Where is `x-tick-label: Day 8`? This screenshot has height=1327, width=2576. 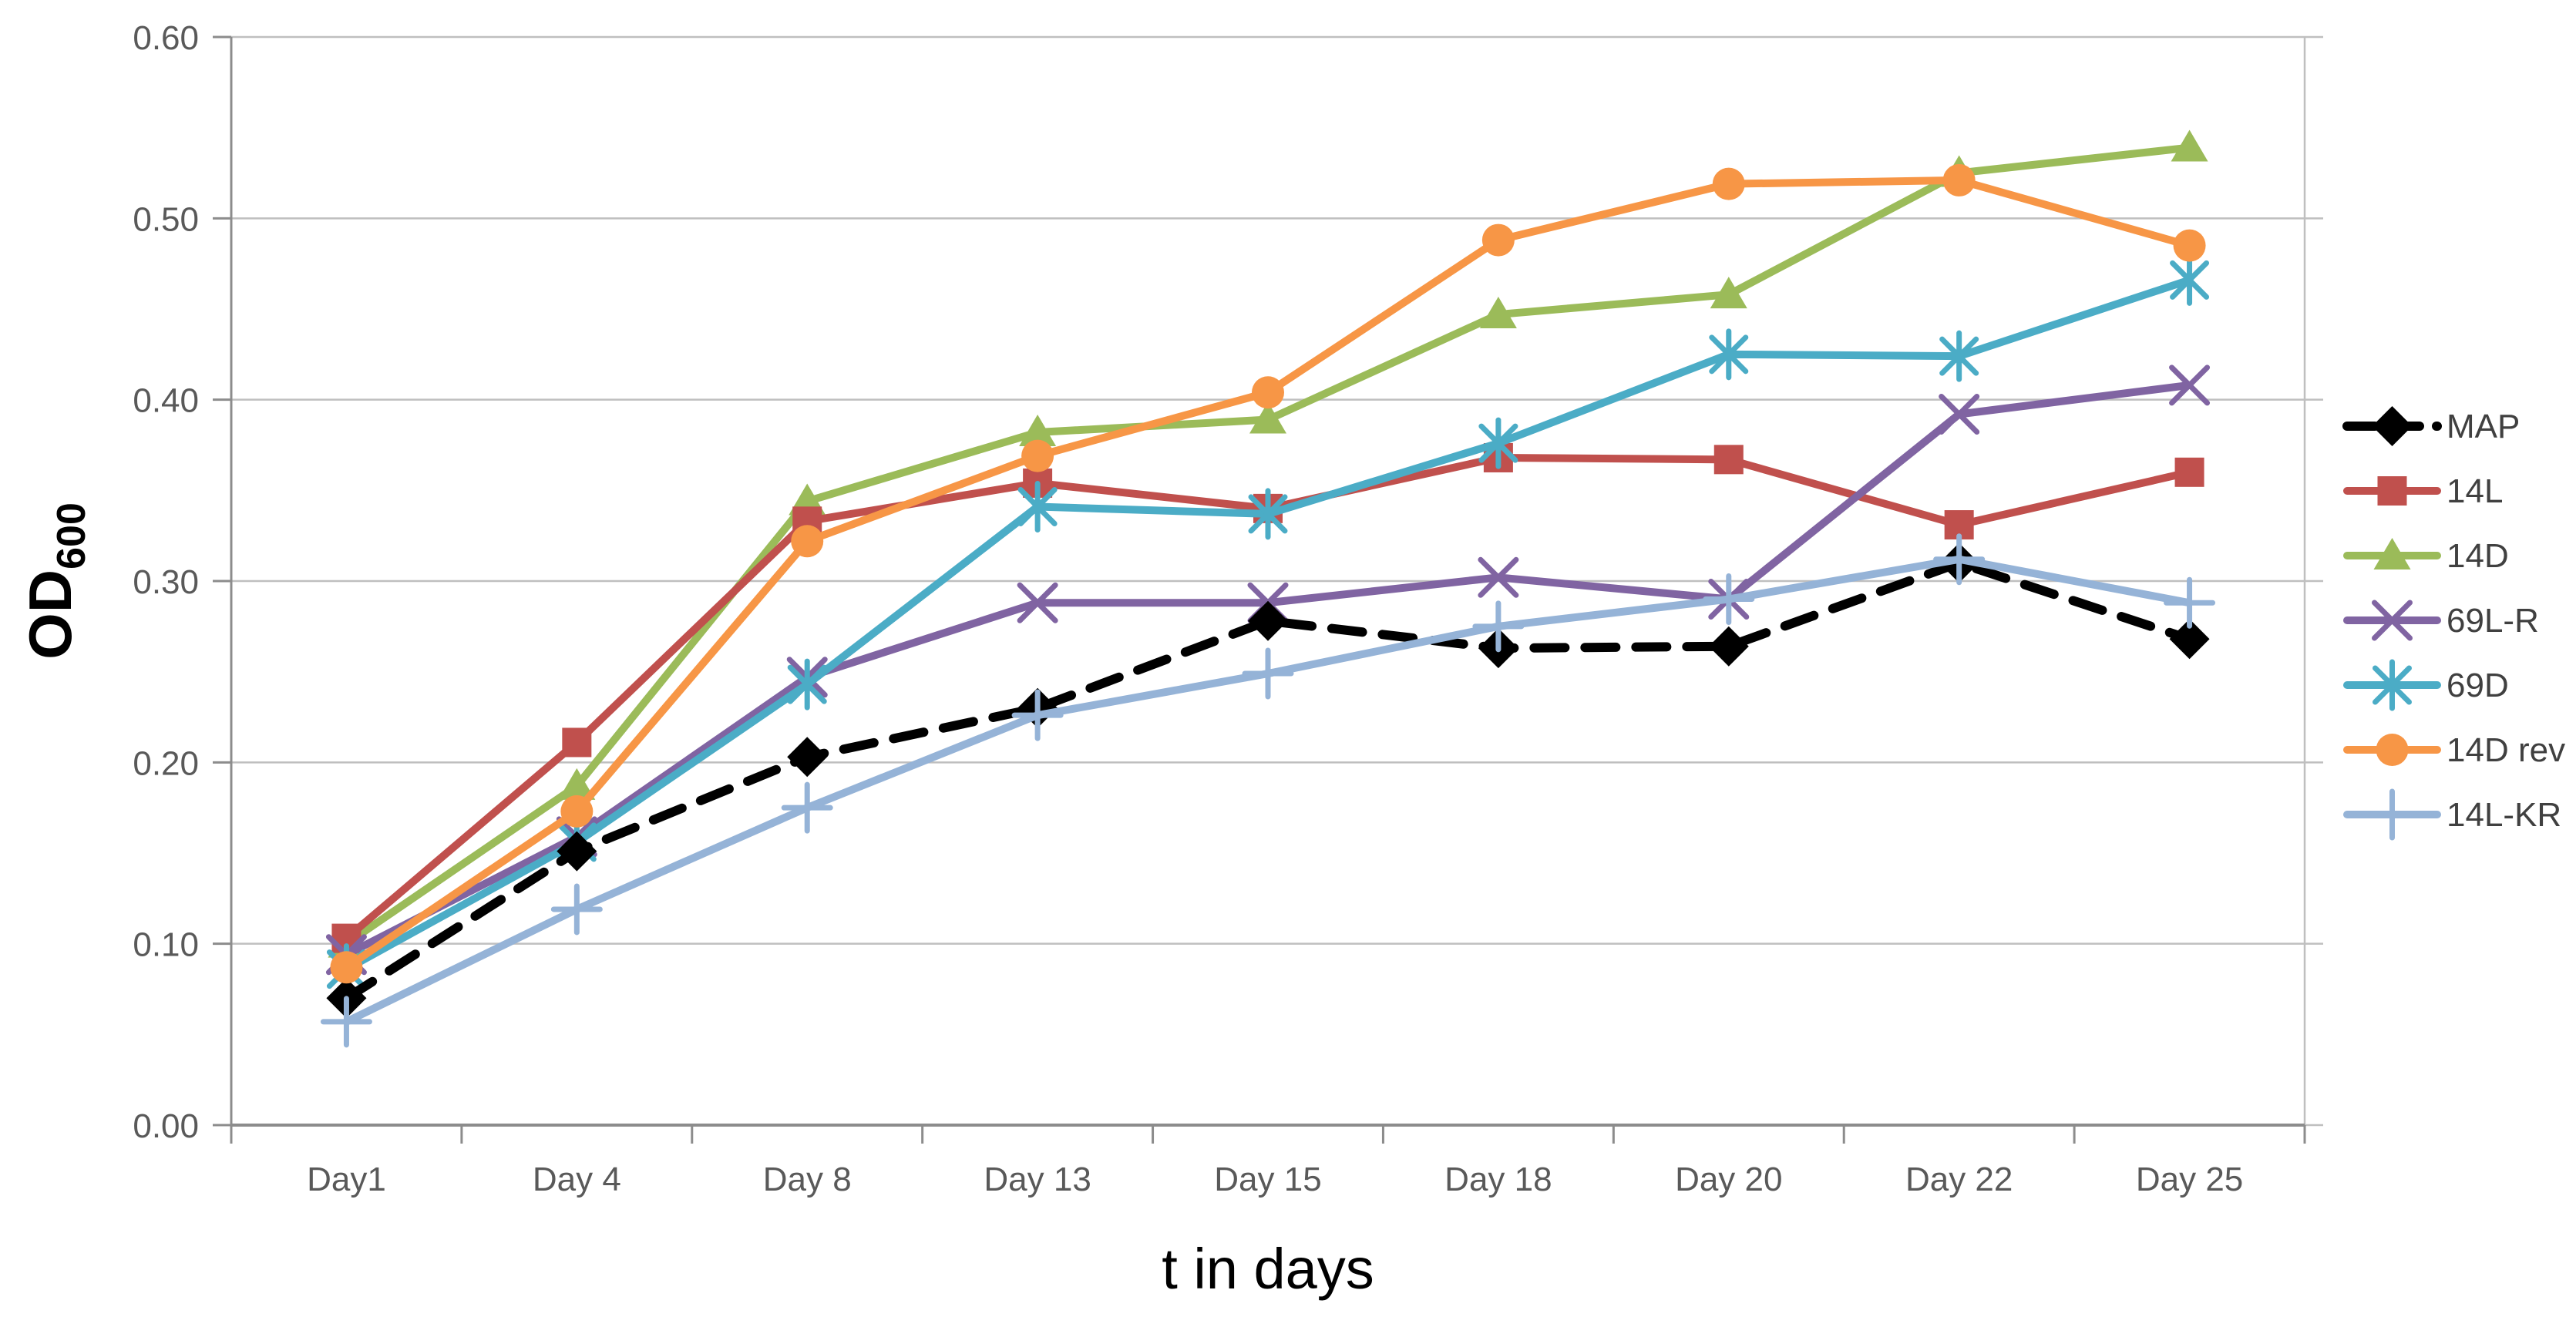 x-tick-label: Day 8 is located at coordinates (807, 1179).